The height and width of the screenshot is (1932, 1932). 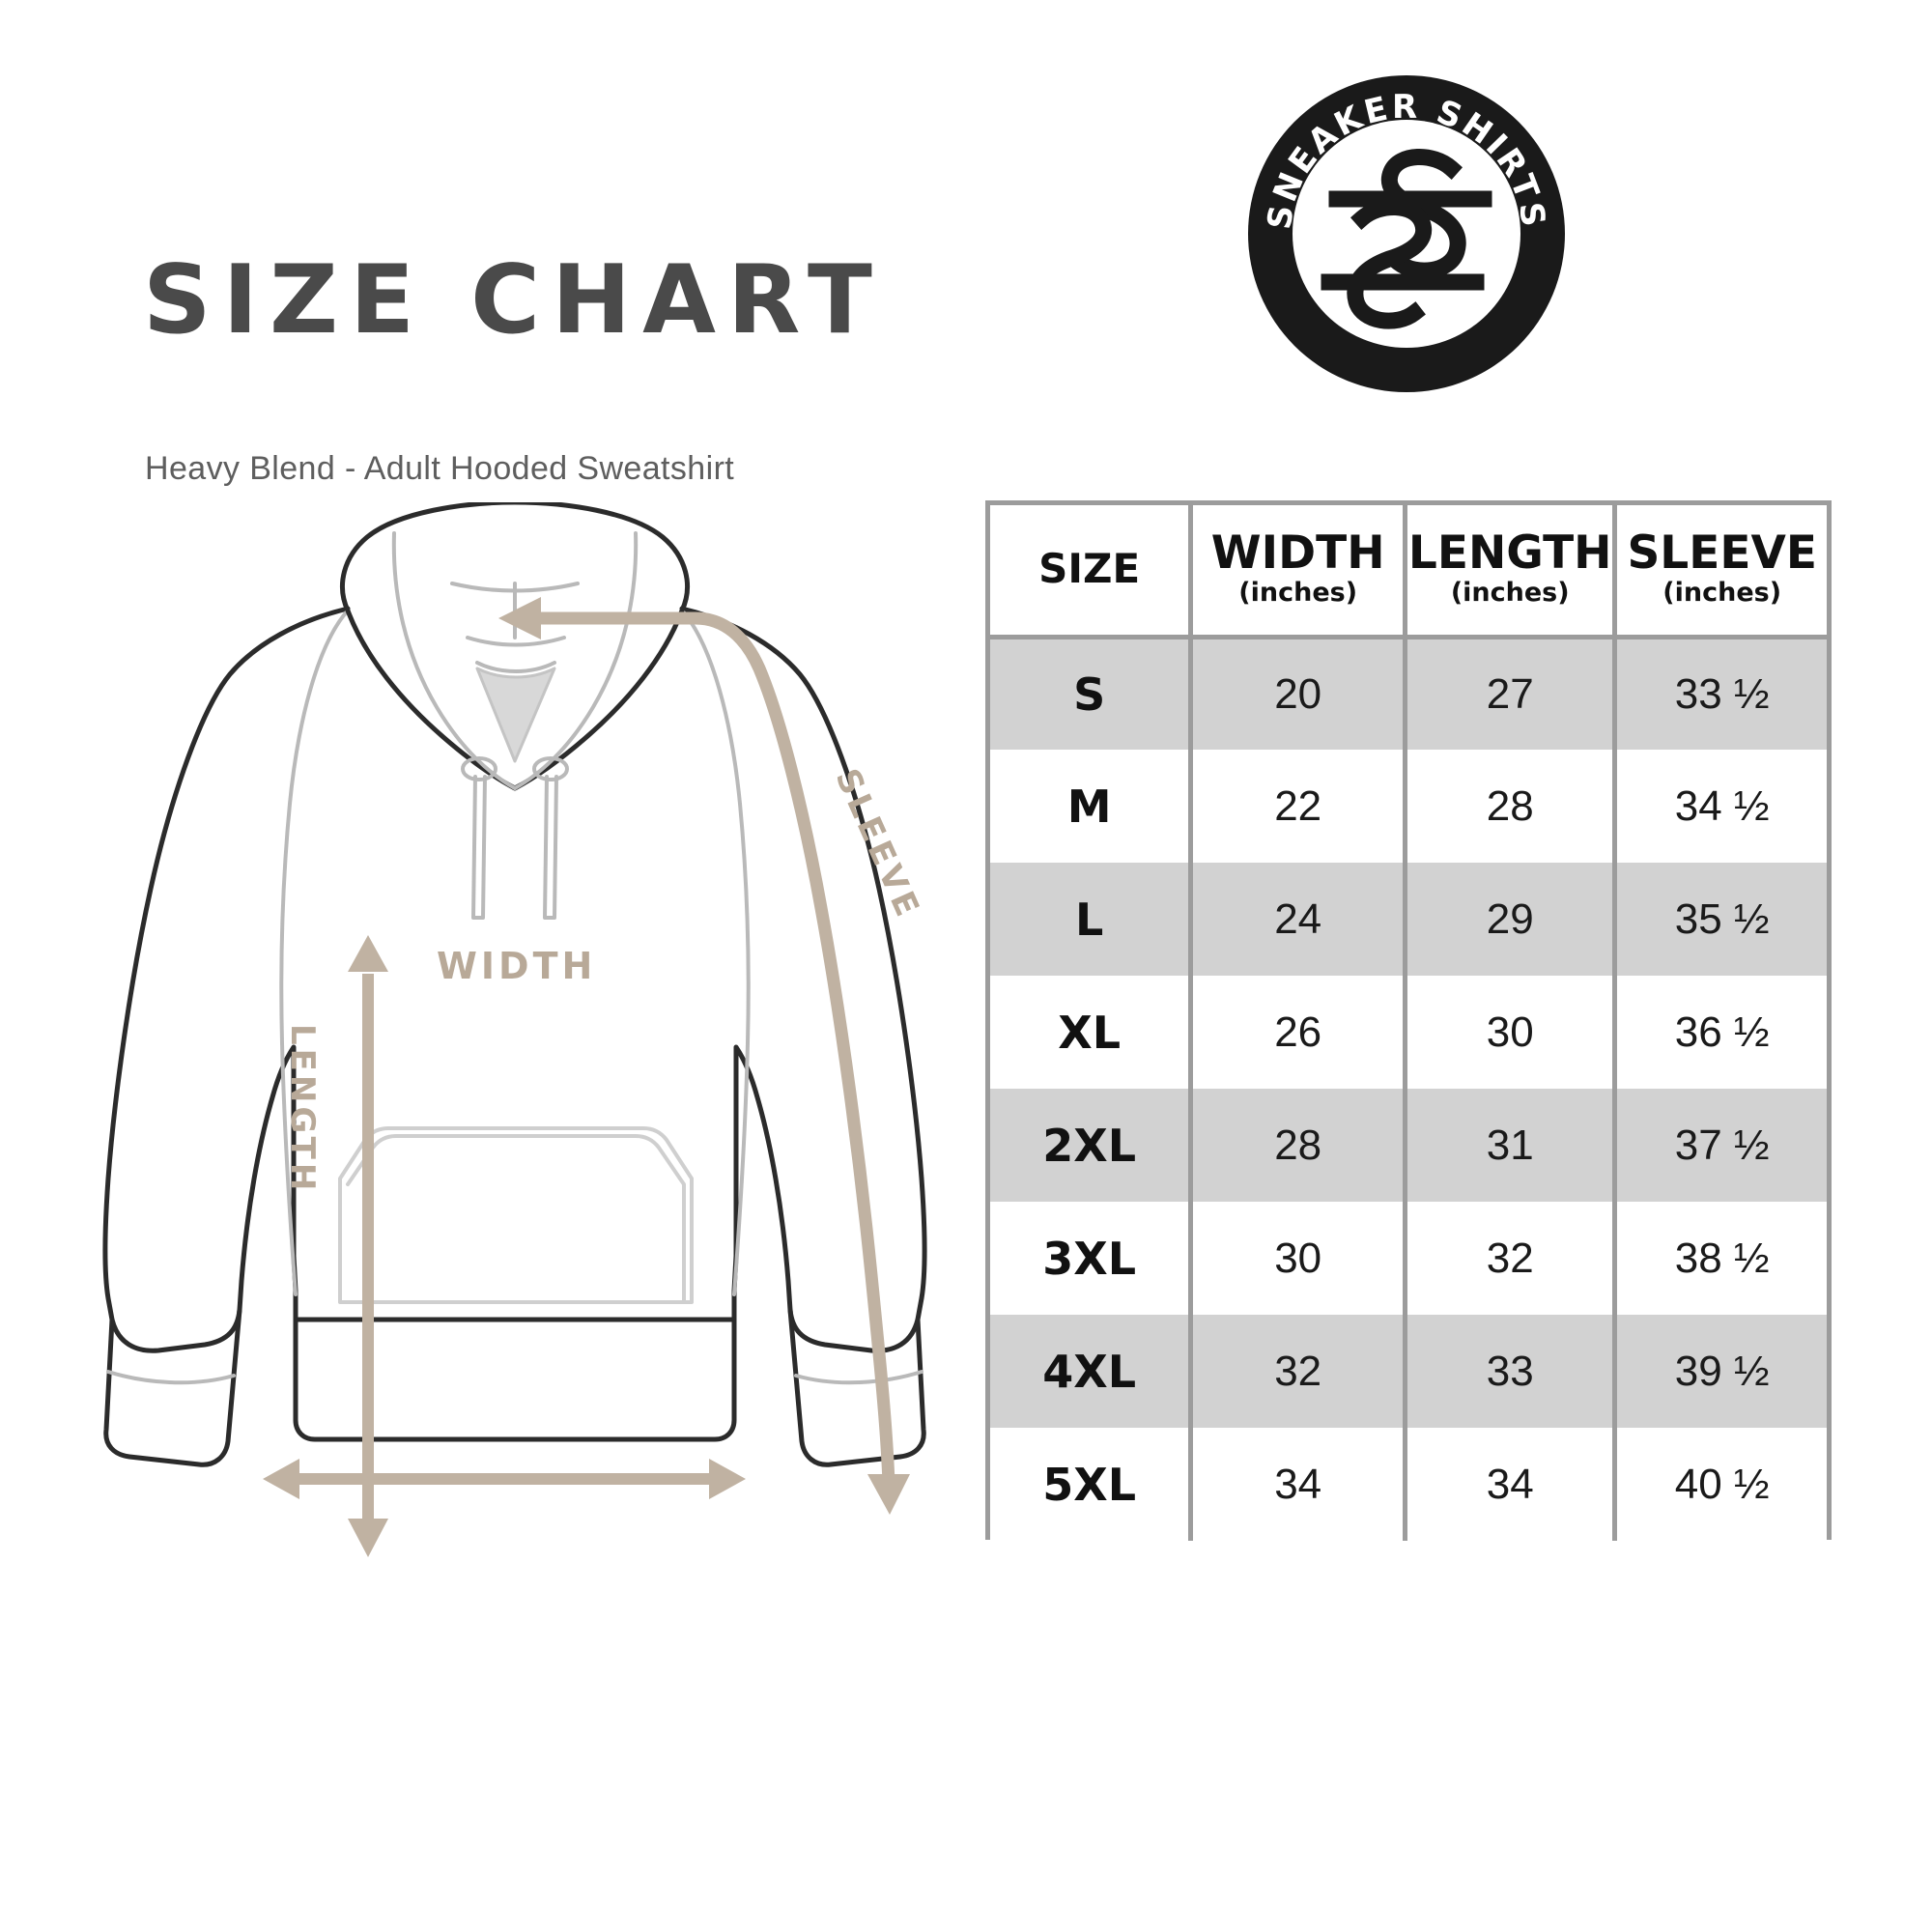 I want to click on column-header-sleeve-label: SLEEVE, so click(x=1722, y=553).